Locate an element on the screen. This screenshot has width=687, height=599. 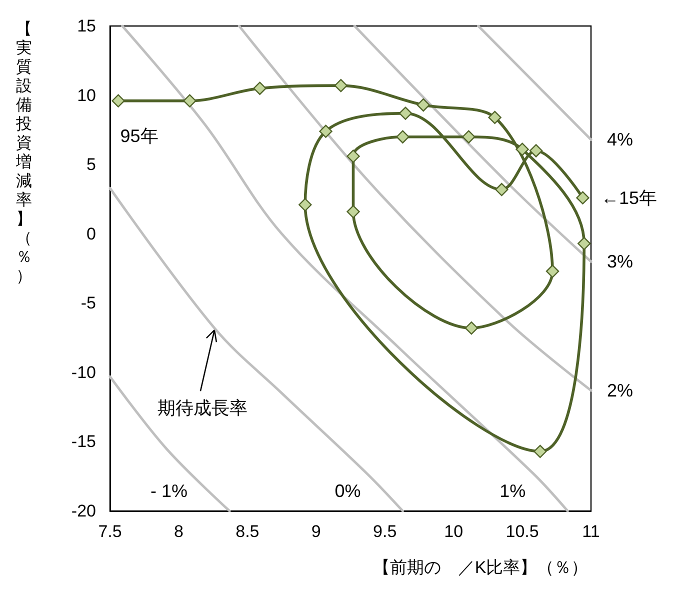
x-tick-label: 11 is located at coordinates (591, 531).